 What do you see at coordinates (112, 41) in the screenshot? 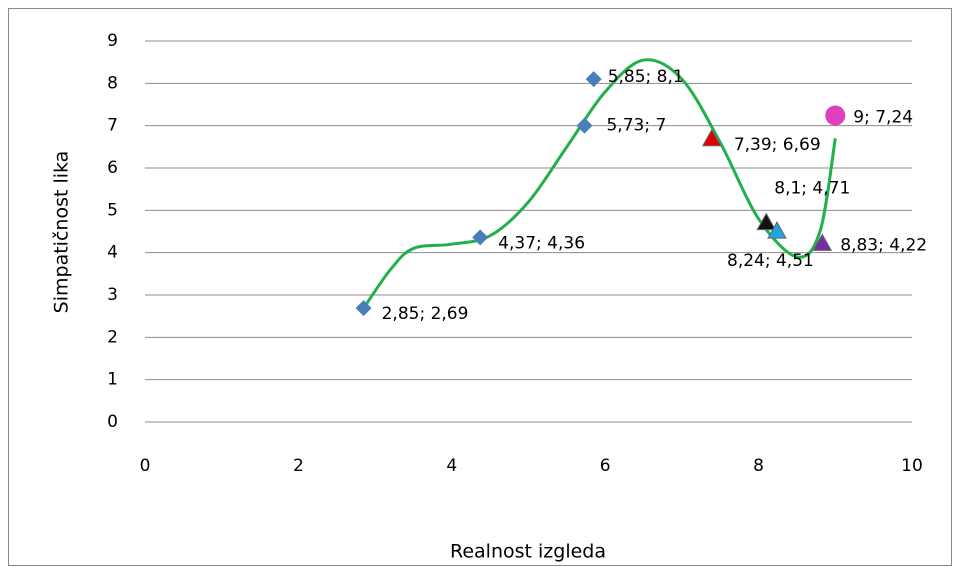
I see `y-tick-label: 9` at bounding box center [112, 41].